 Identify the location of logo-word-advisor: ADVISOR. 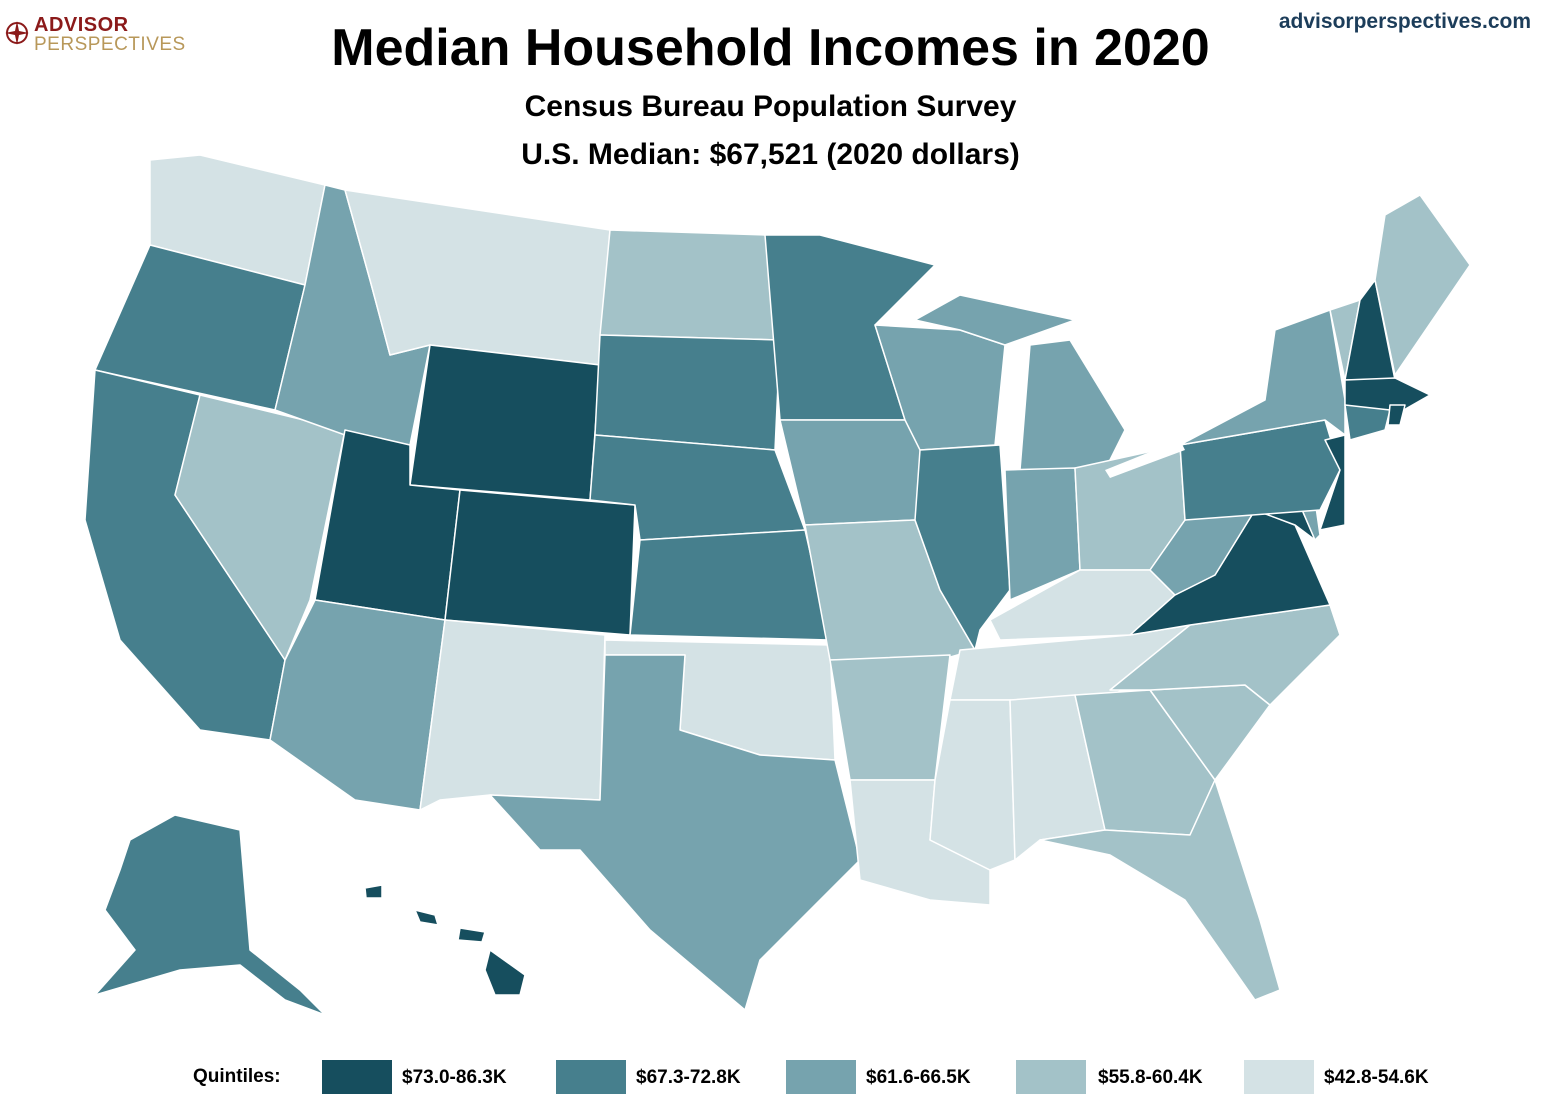
(81, 25).